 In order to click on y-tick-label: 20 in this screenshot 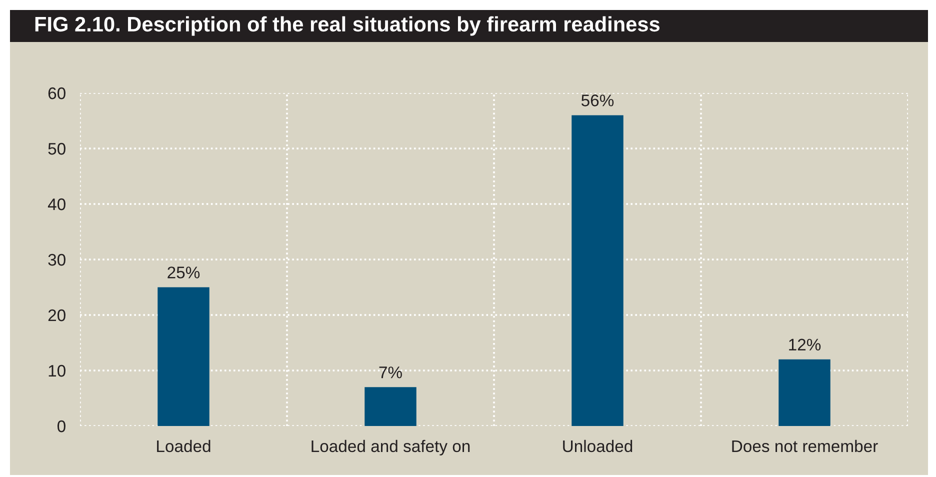, I will do `click(57, 315)`.